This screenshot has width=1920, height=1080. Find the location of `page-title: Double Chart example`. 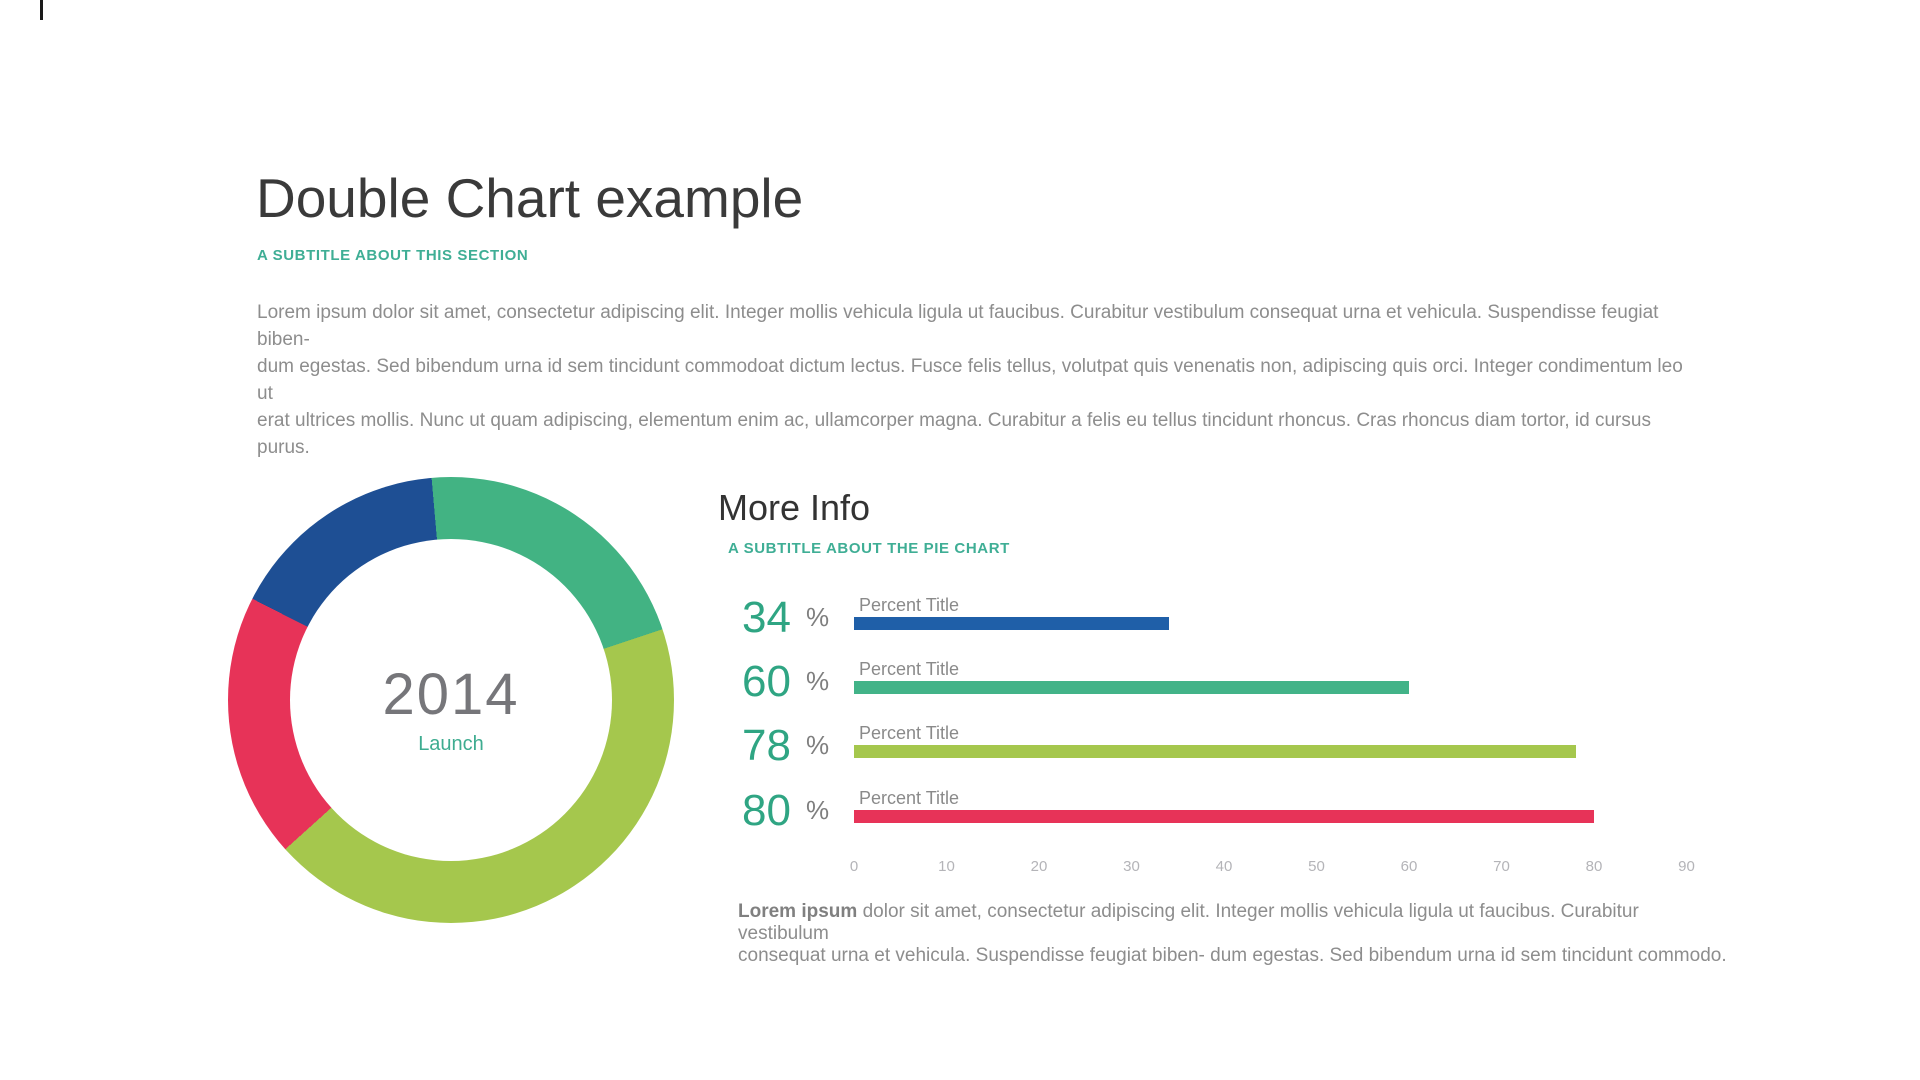

page-title: Double Chart example is located at coordinates (530, 198).